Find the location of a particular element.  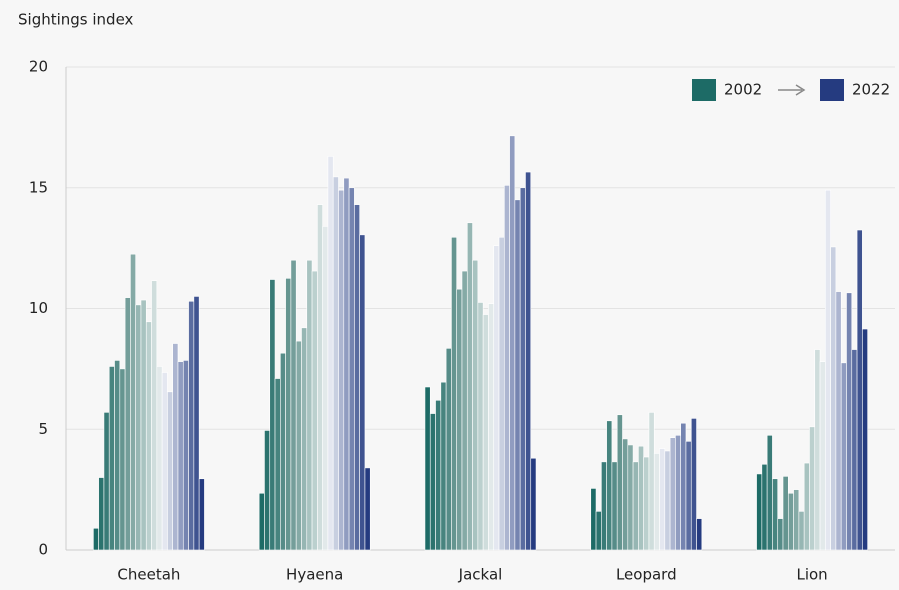

x-tick-label: Lion is located at coordinates (811, 575).